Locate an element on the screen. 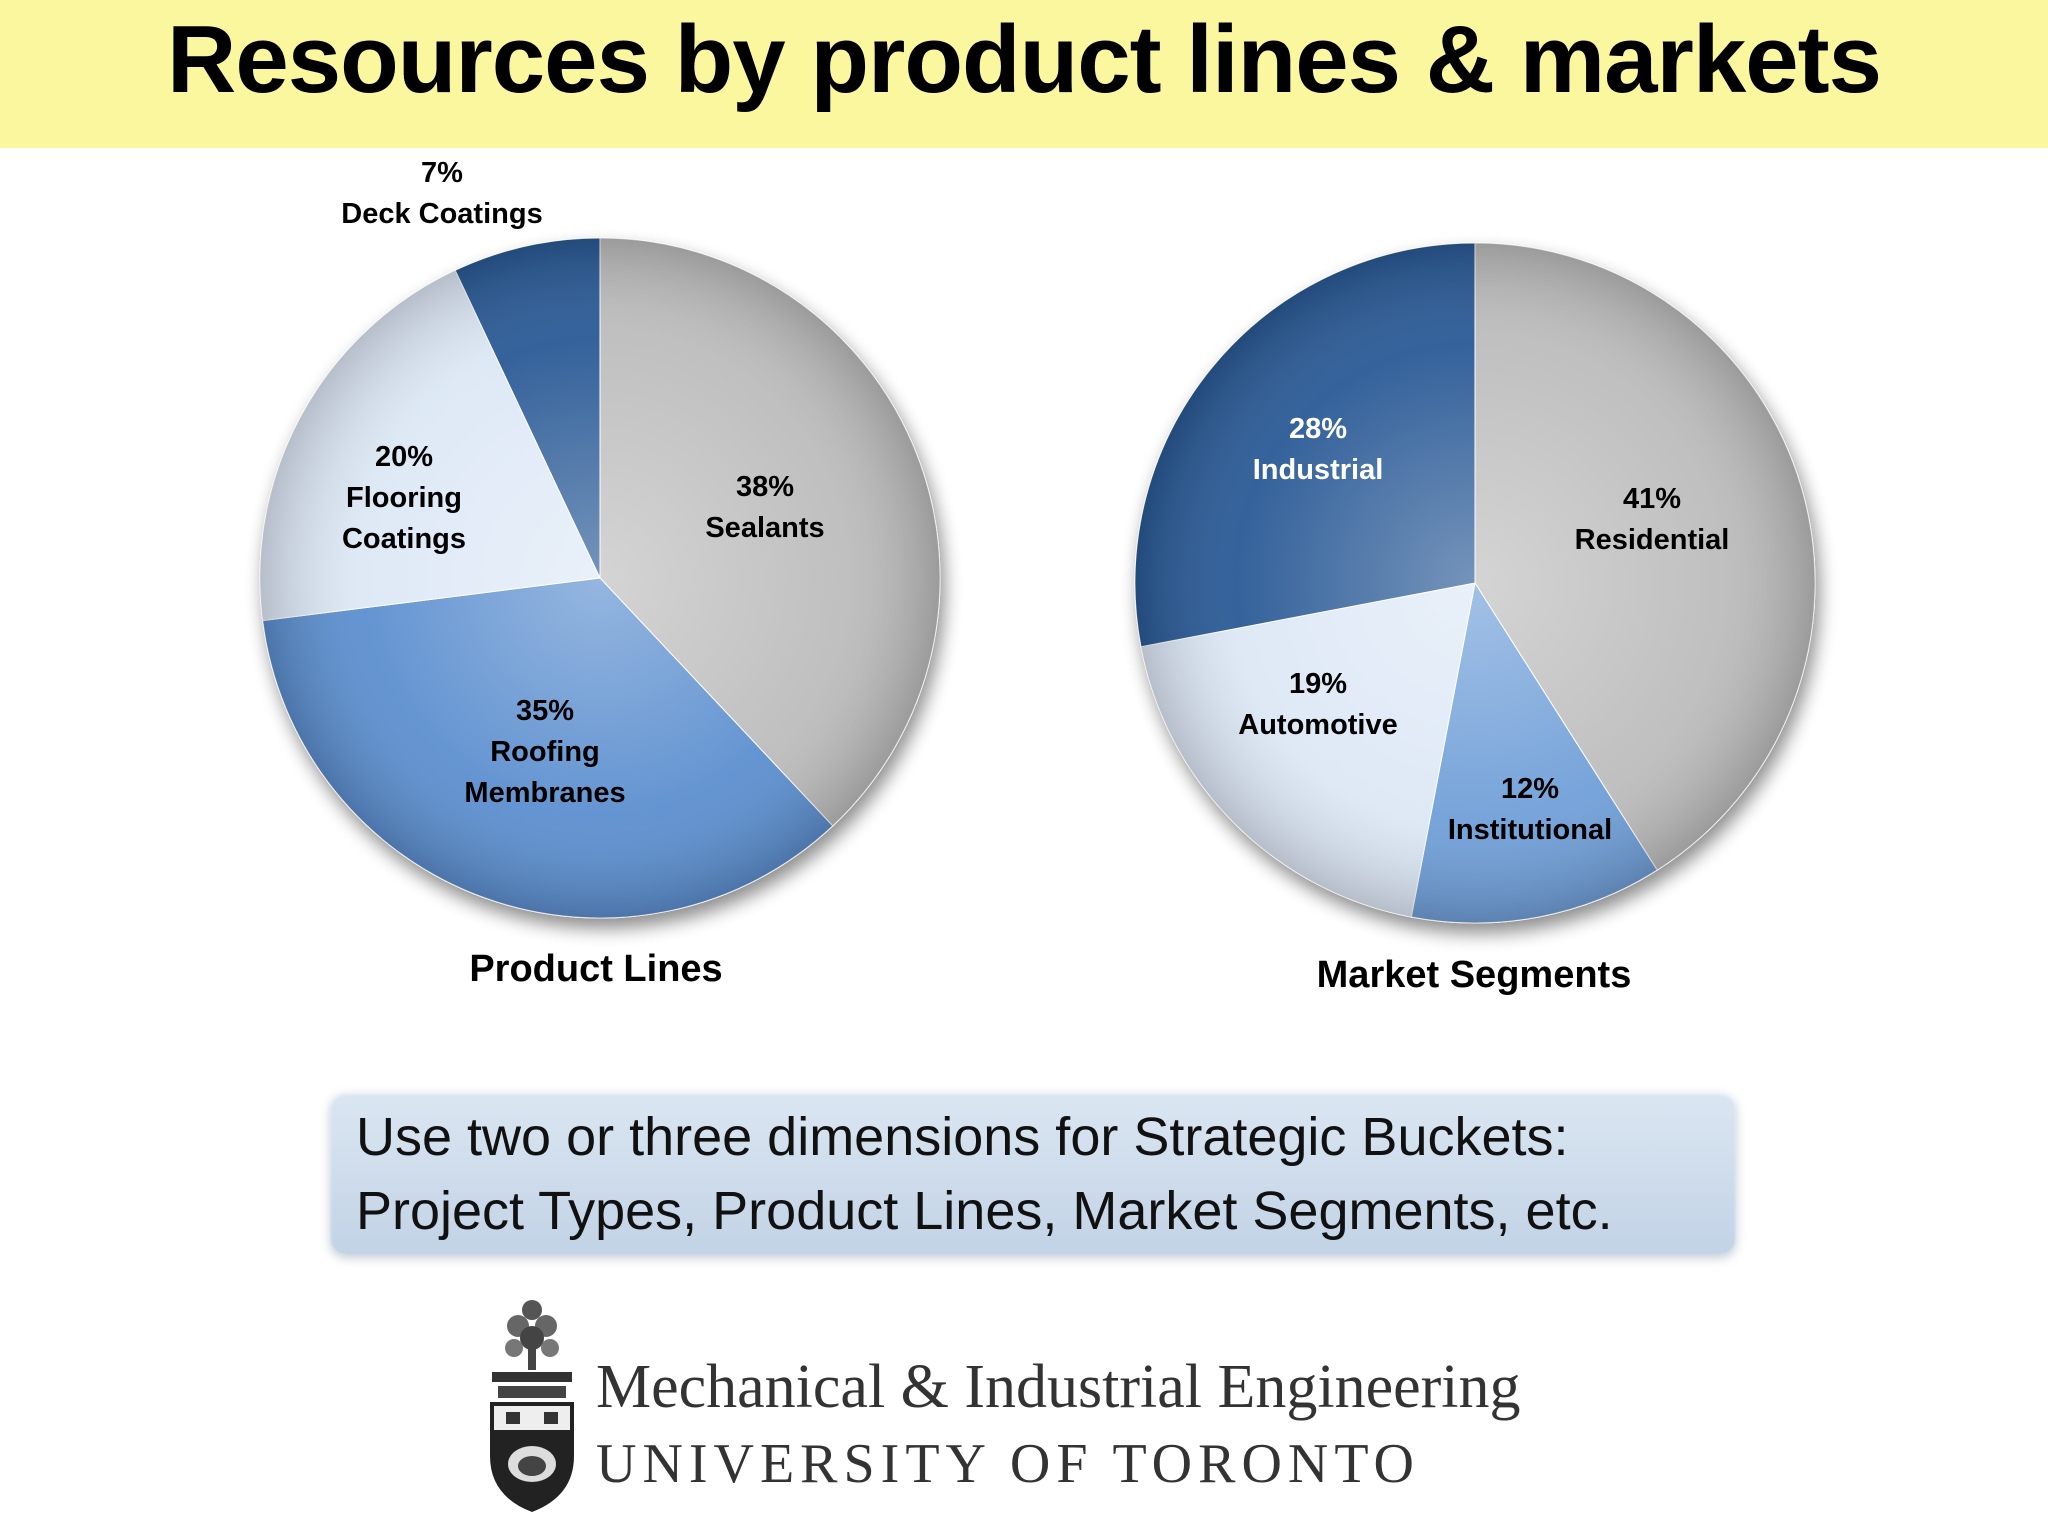 The image size is (2048, 1536). slice-label-industrial: 28% Industrial is located at coordinates (1318, 449).